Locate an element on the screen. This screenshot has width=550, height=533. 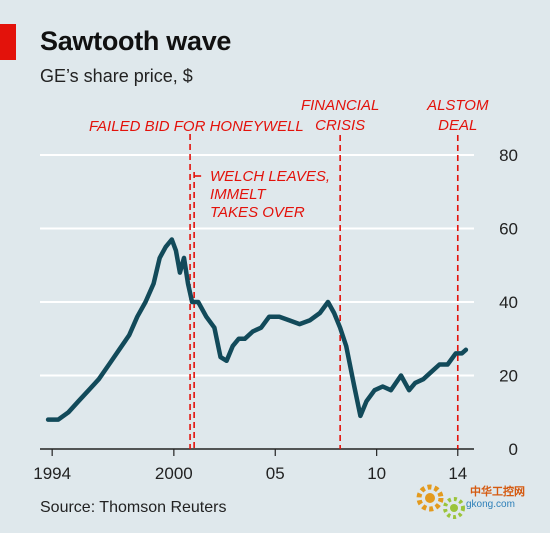
event-label-alstom: ALSTOM is located at coordinates (457, 105).